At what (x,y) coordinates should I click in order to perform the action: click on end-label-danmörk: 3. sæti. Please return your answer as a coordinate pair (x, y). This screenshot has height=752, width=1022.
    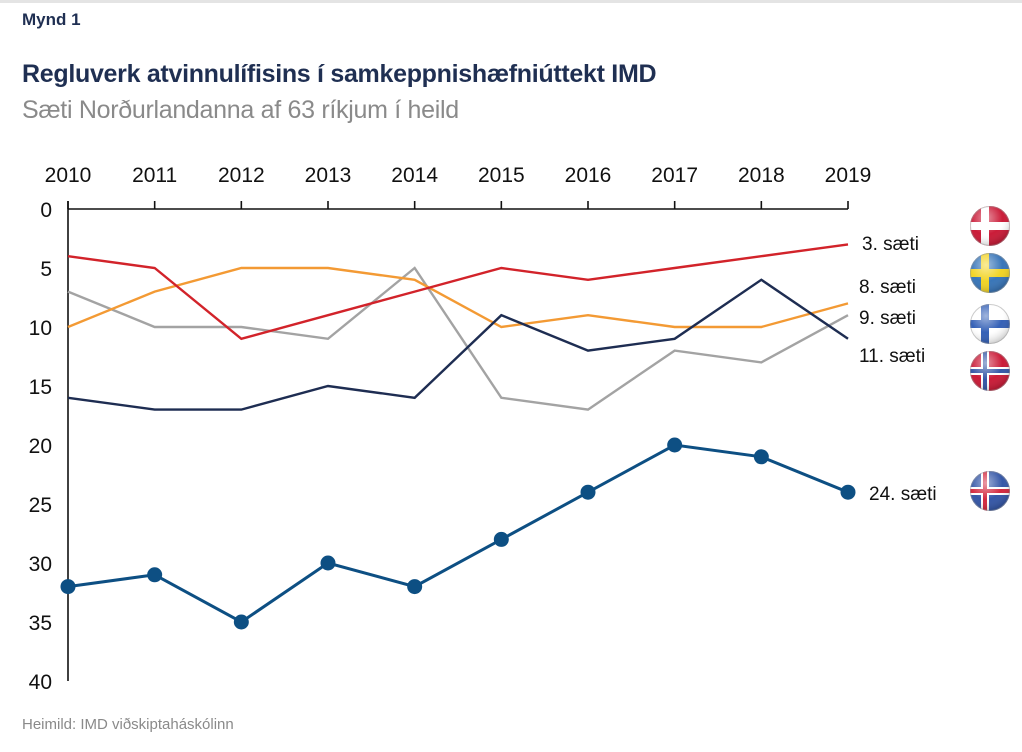
    Looking at the image, I should click on (890, 244).